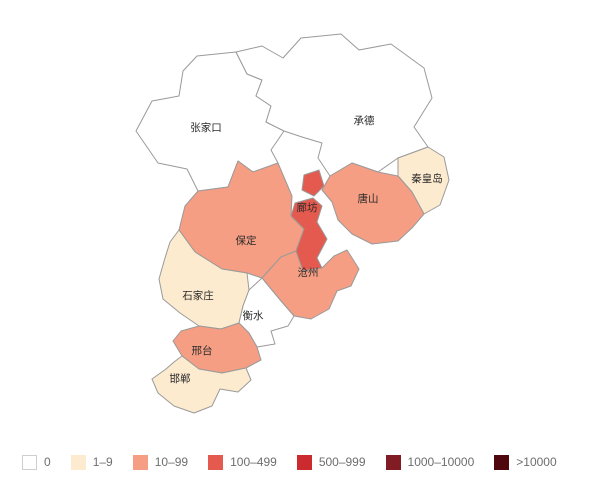  I want to click on legend-label: >10000, so click(536, 462).